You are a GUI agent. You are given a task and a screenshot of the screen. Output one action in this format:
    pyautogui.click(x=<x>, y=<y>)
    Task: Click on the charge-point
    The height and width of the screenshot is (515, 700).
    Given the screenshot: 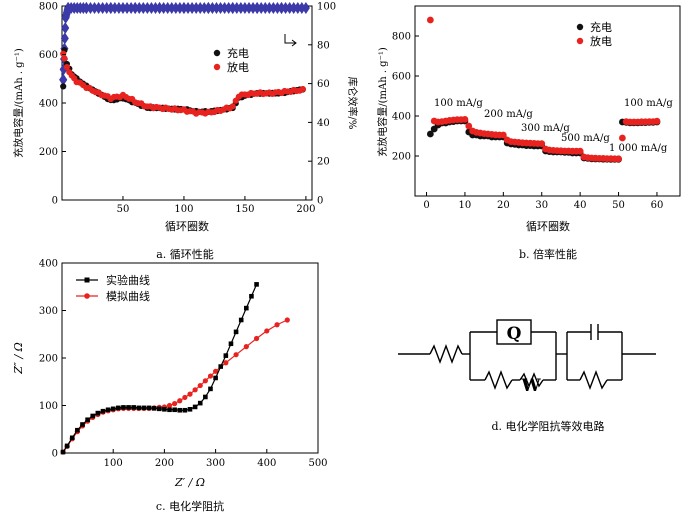 What is the action you would take?
    pyautogui.click(x=430, y=134)
    